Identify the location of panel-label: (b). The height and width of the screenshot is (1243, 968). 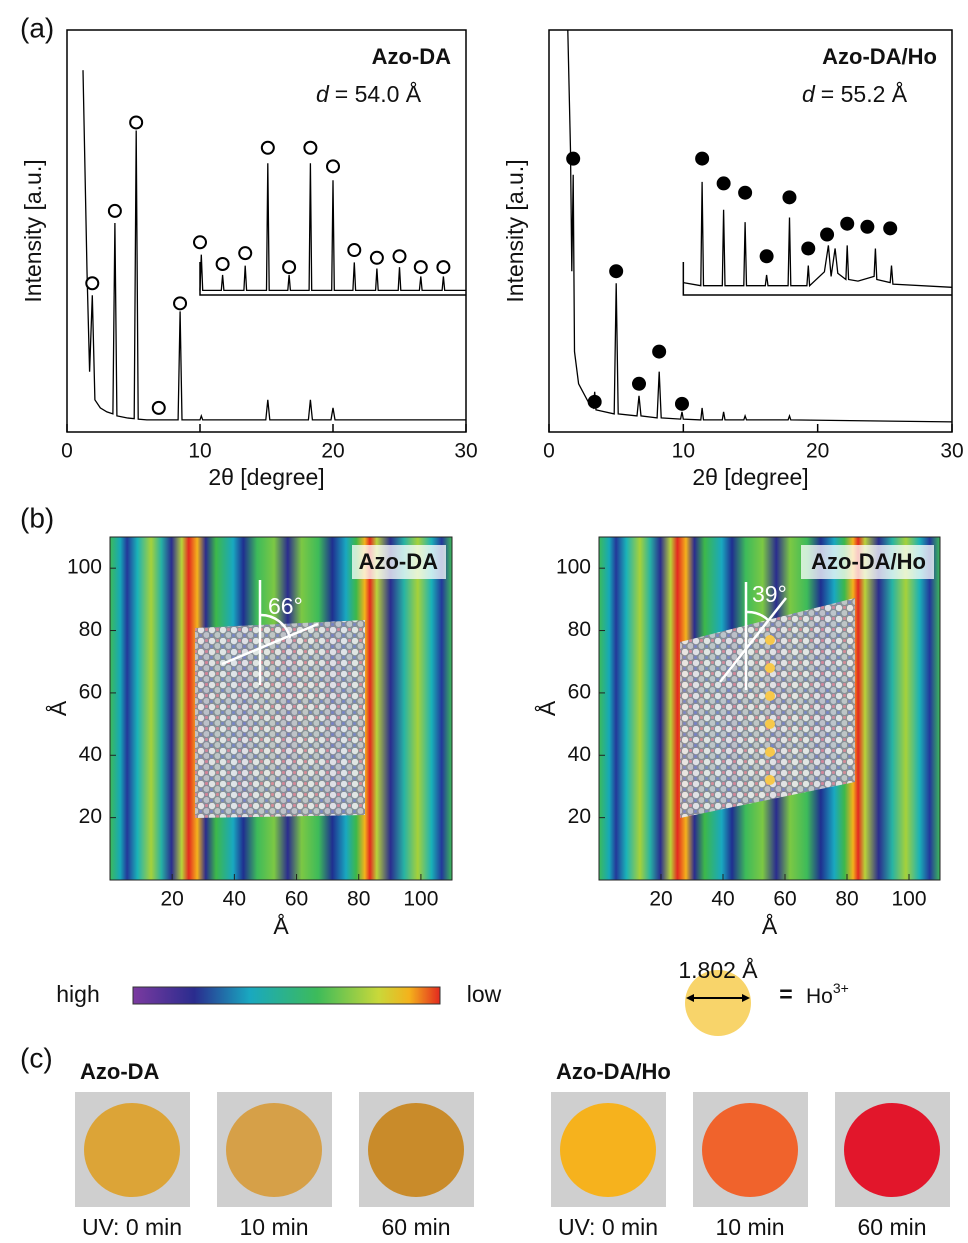
(37, 517).